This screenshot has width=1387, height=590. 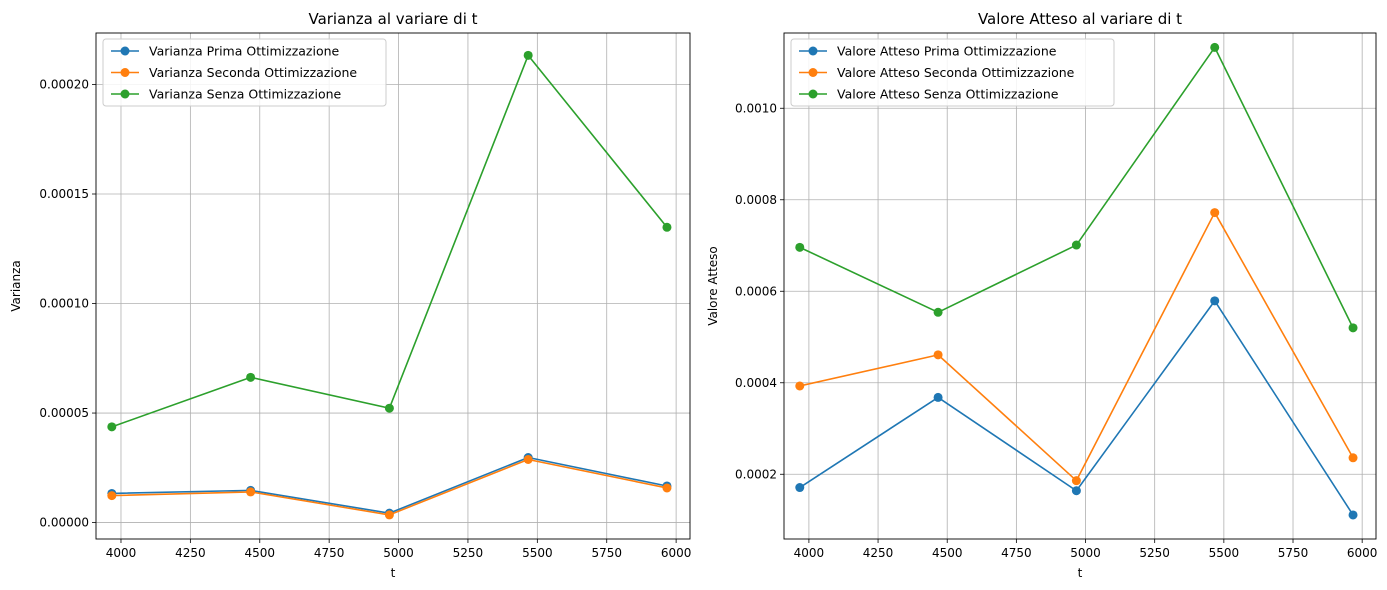 What do you see at coordinates (948, 94) in the screenshot?
I see `legend-label: Valore Atteso Senza Ottimizzazione` at bounding box center [948, 94].